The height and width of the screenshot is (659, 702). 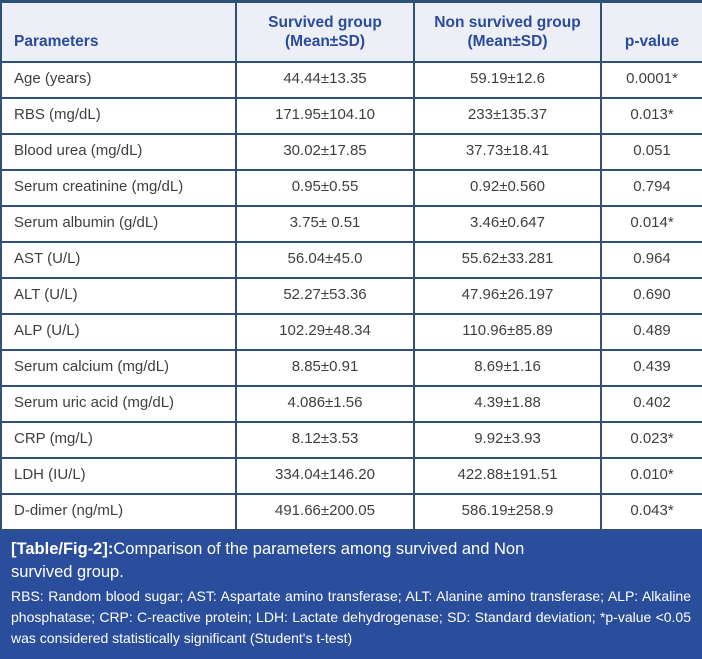 I want to click on non_survived-cell: 8.69±1.16, so click(x=507, y=367).